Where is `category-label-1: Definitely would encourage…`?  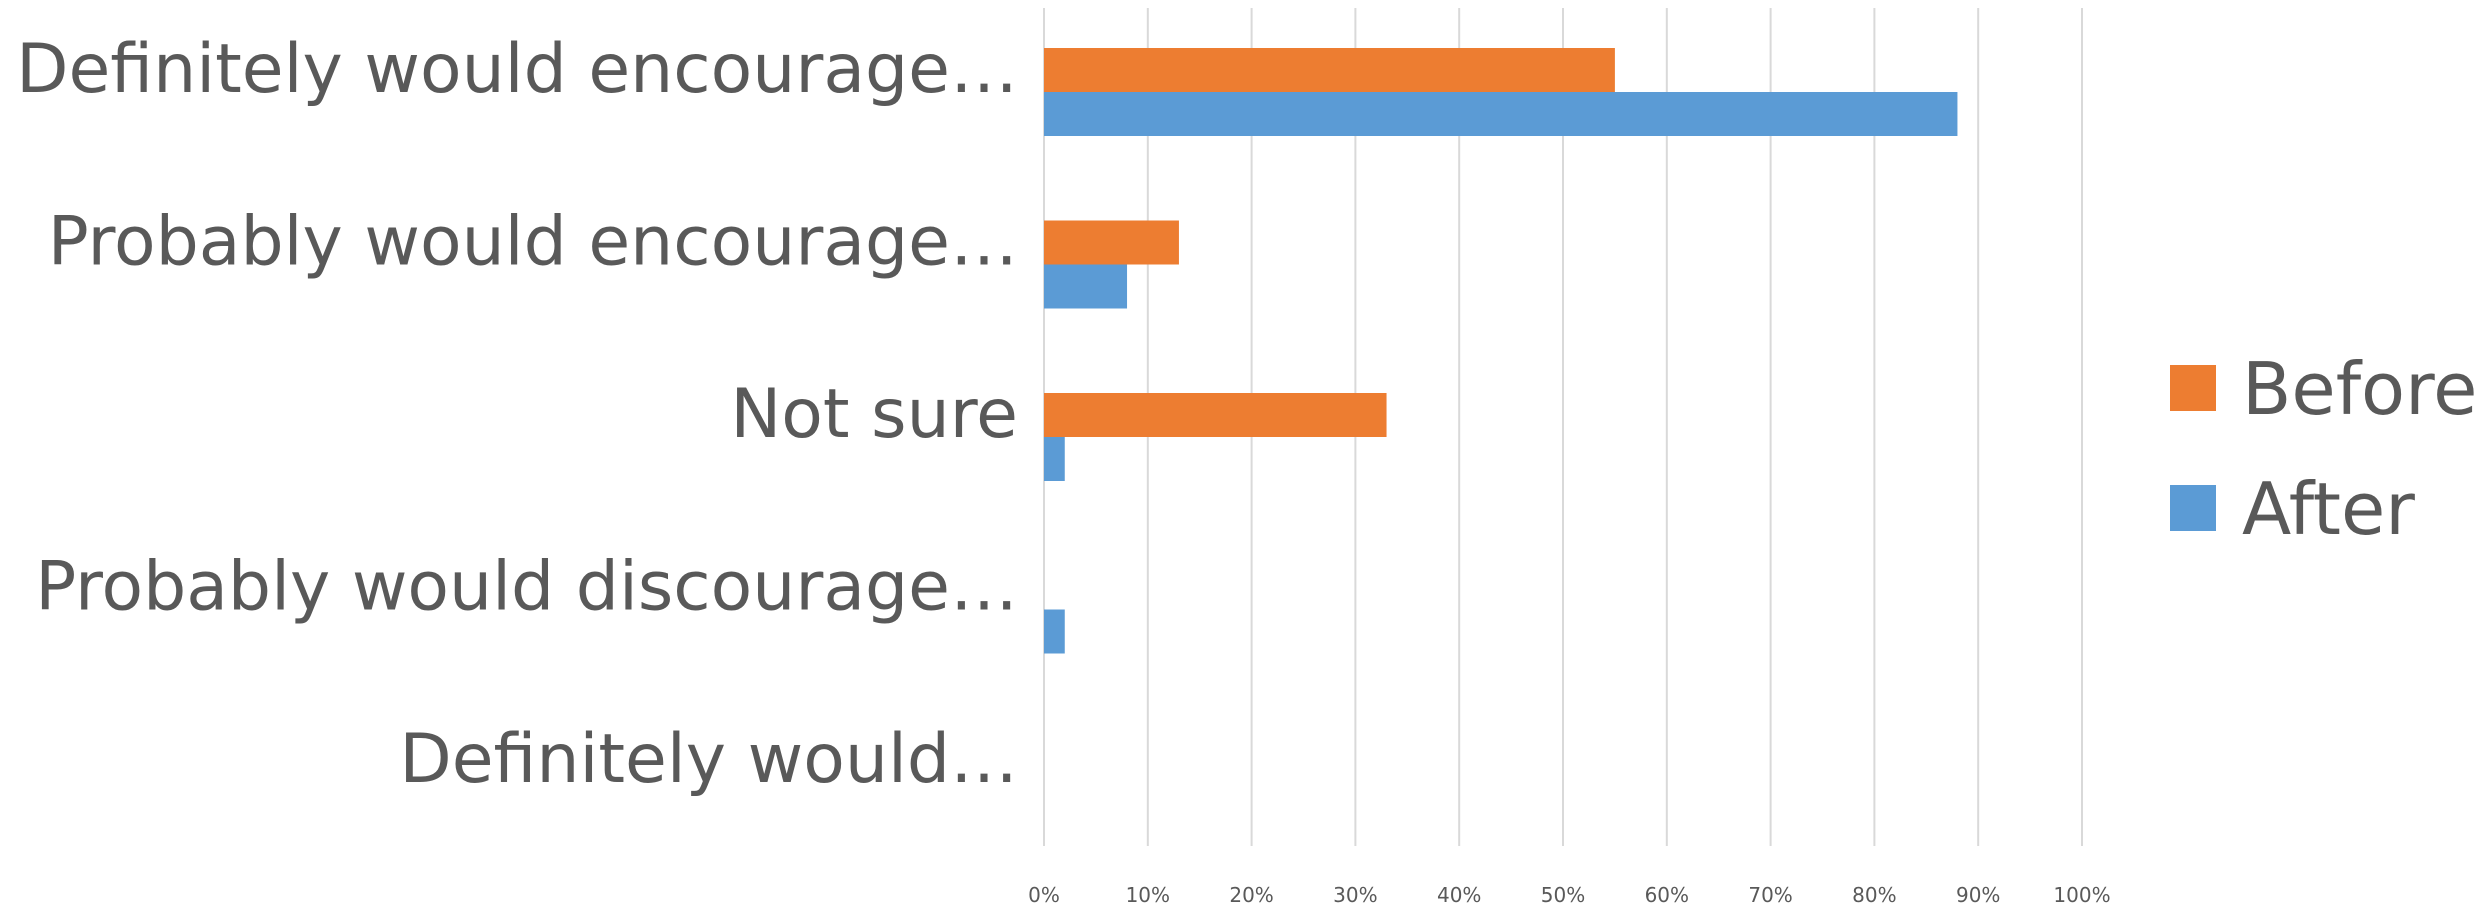 category-label-1: Definitely would encourage… is located at coordinates (517, 69).